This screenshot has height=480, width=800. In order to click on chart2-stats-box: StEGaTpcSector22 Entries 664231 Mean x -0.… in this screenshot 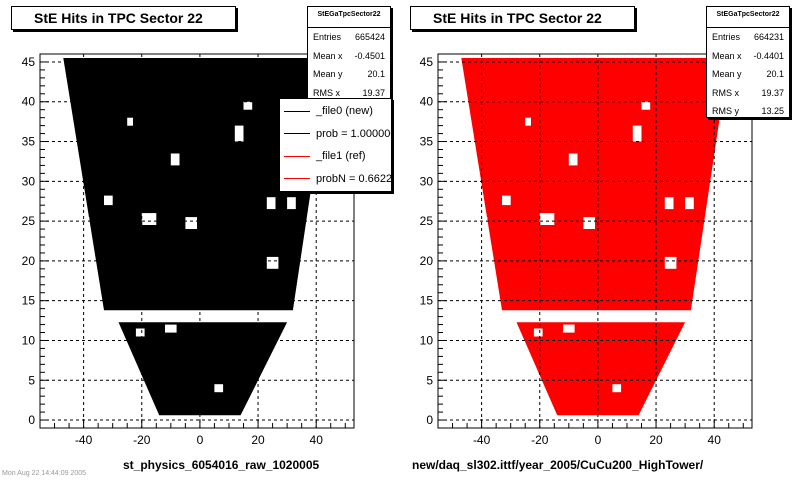, I will do `click(748, 62)`.